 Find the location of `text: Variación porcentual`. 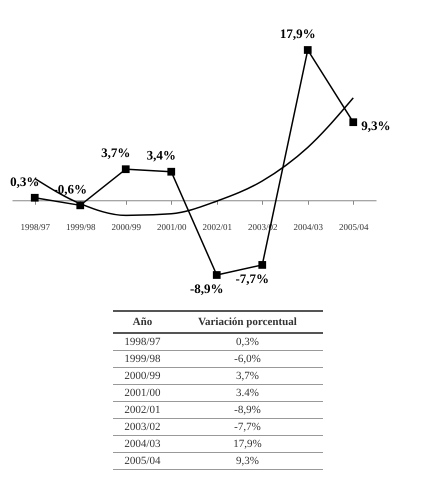

text: Variación porcentual is located at coordinates (247, 322).